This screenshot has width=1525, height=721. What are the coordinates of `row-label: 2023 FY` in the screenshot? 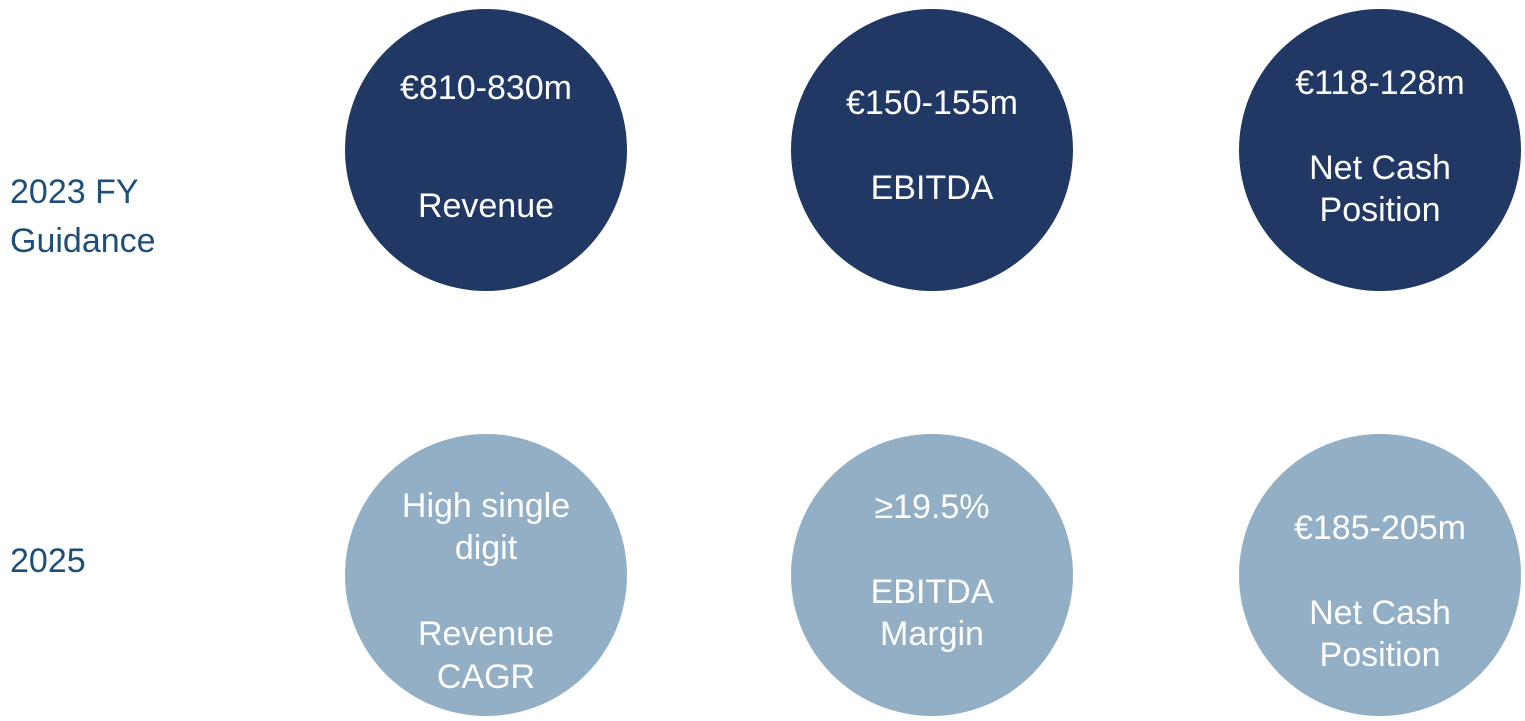 It's located at (74, 192).